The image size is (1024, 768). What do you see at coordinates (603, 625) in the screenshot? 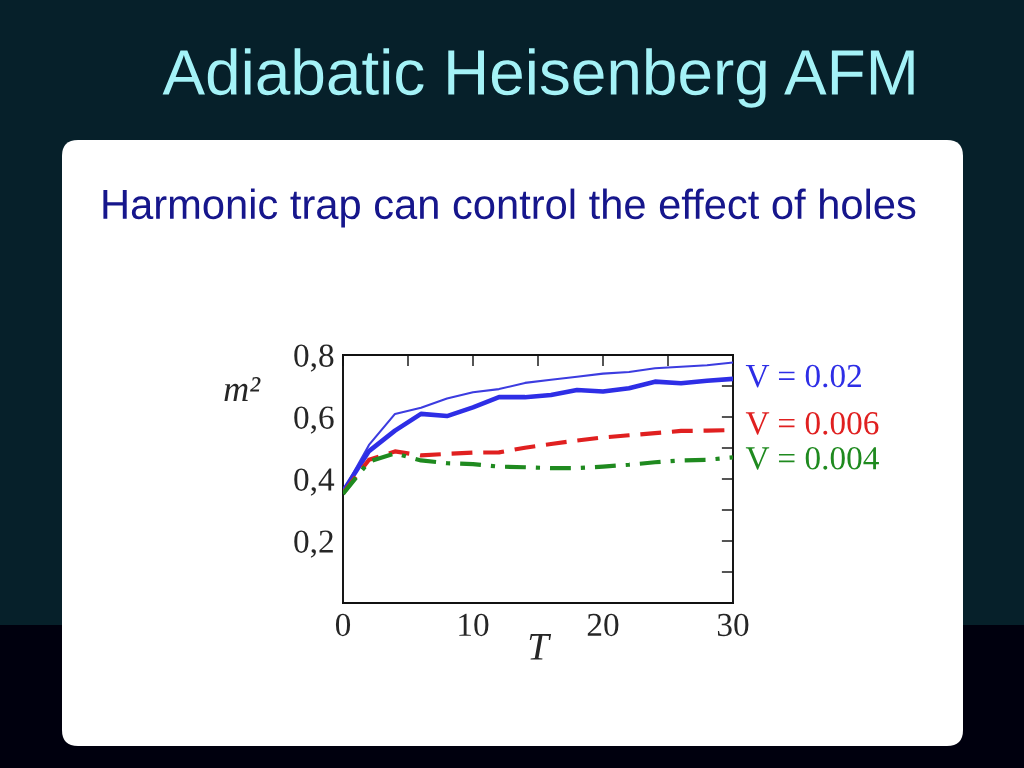
I see `x-tick-label: 20` at bounding box center [603, 625].